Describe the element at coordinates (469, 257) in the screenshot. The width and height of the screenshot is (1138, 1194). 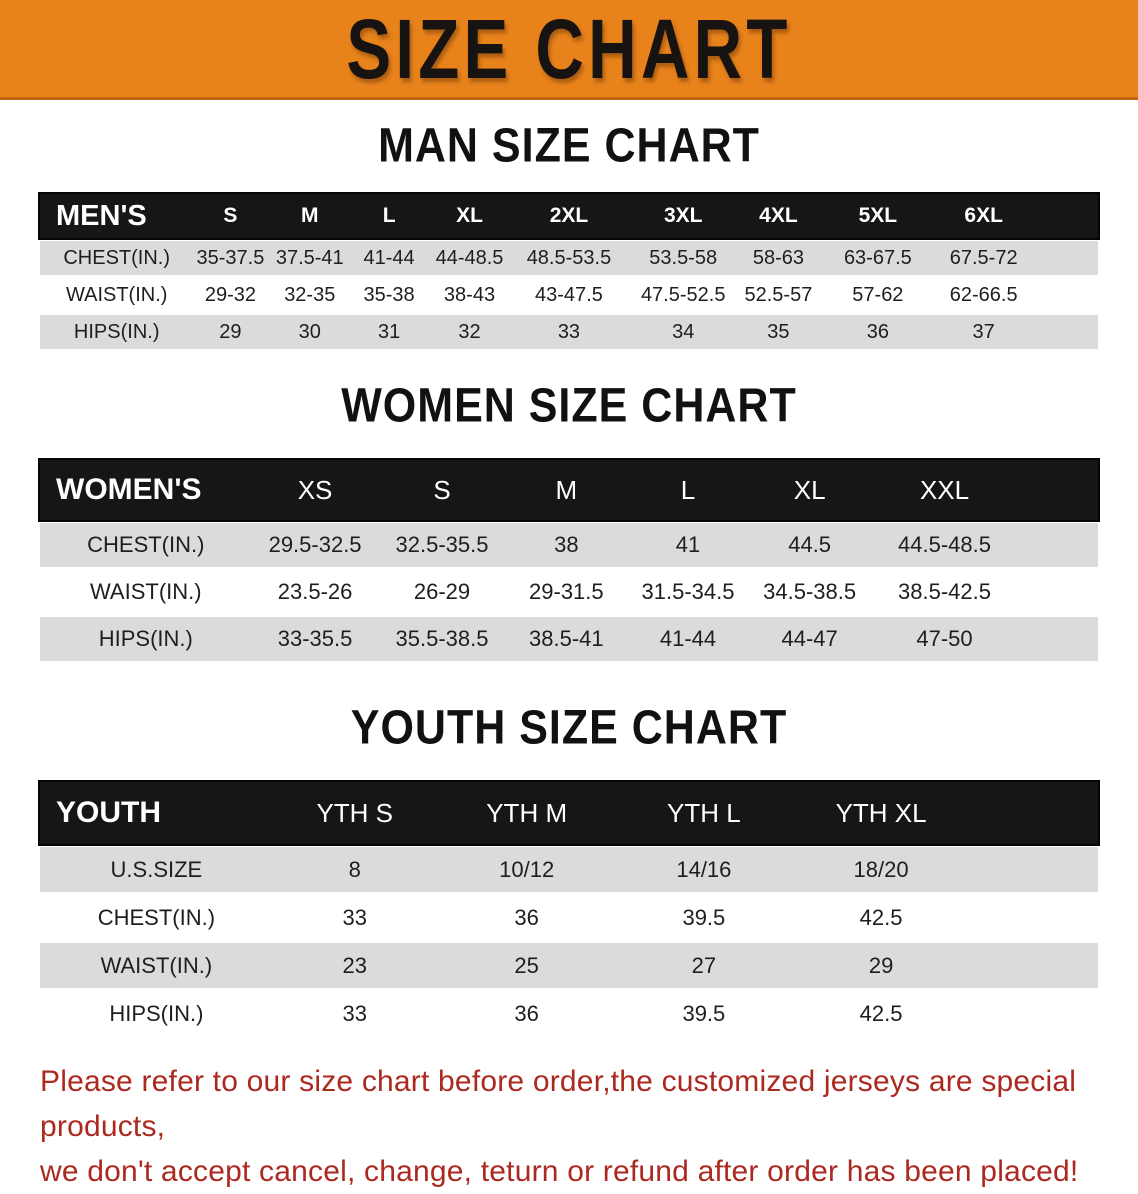
I see `size-value-cell: 44-48.5` at that location.